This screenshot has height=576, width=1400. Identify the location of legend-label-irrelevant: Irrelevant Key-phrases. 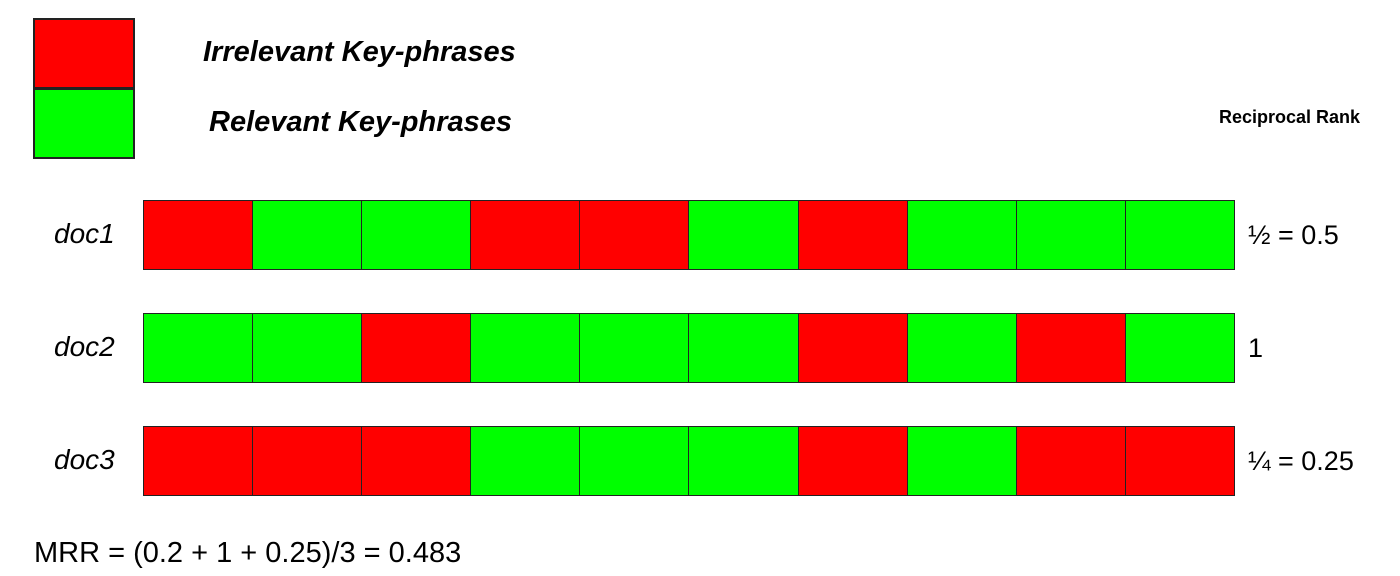
(359, 52).